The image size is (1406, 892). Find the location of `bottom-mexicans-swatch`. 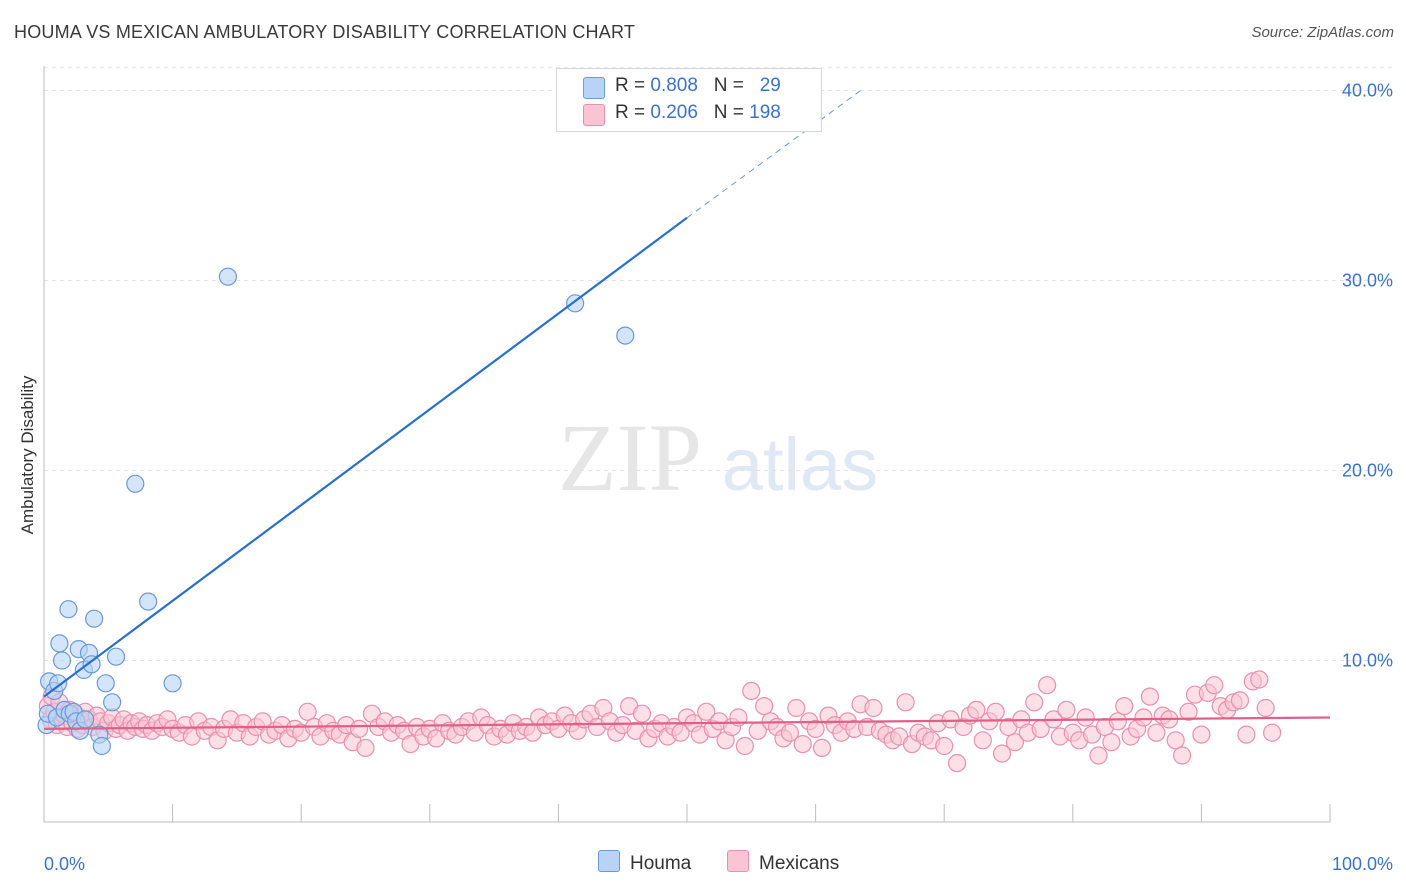

bottom-mexicans-swatch is located at coordinates (738, 861).